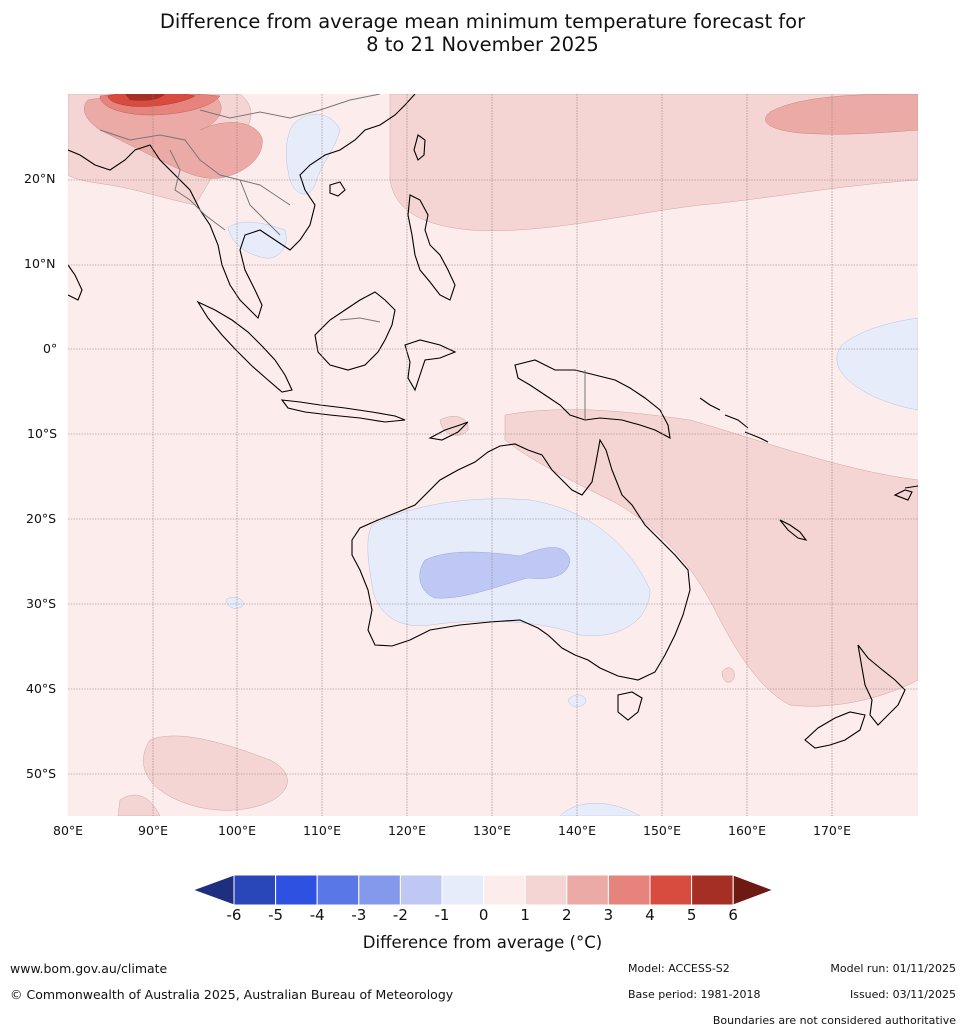 Image resolution: width=965 pixels, height=1035 pixels. I want to click on legend-tick: 5, so click(691, 915).